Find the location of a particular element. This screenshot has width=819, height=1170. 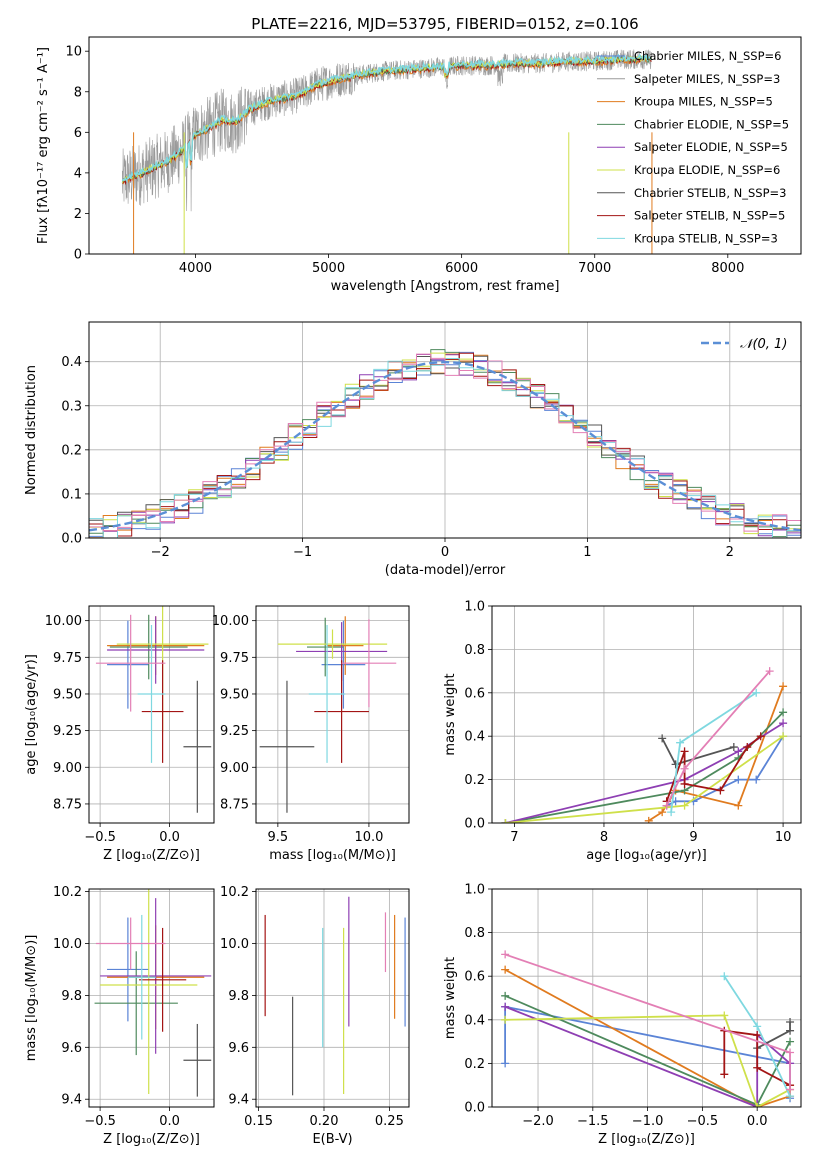

legend-label-kroupa_elodie: Kroupa ELODIE, N_SSP=6 is located at coordinates (707, 170).